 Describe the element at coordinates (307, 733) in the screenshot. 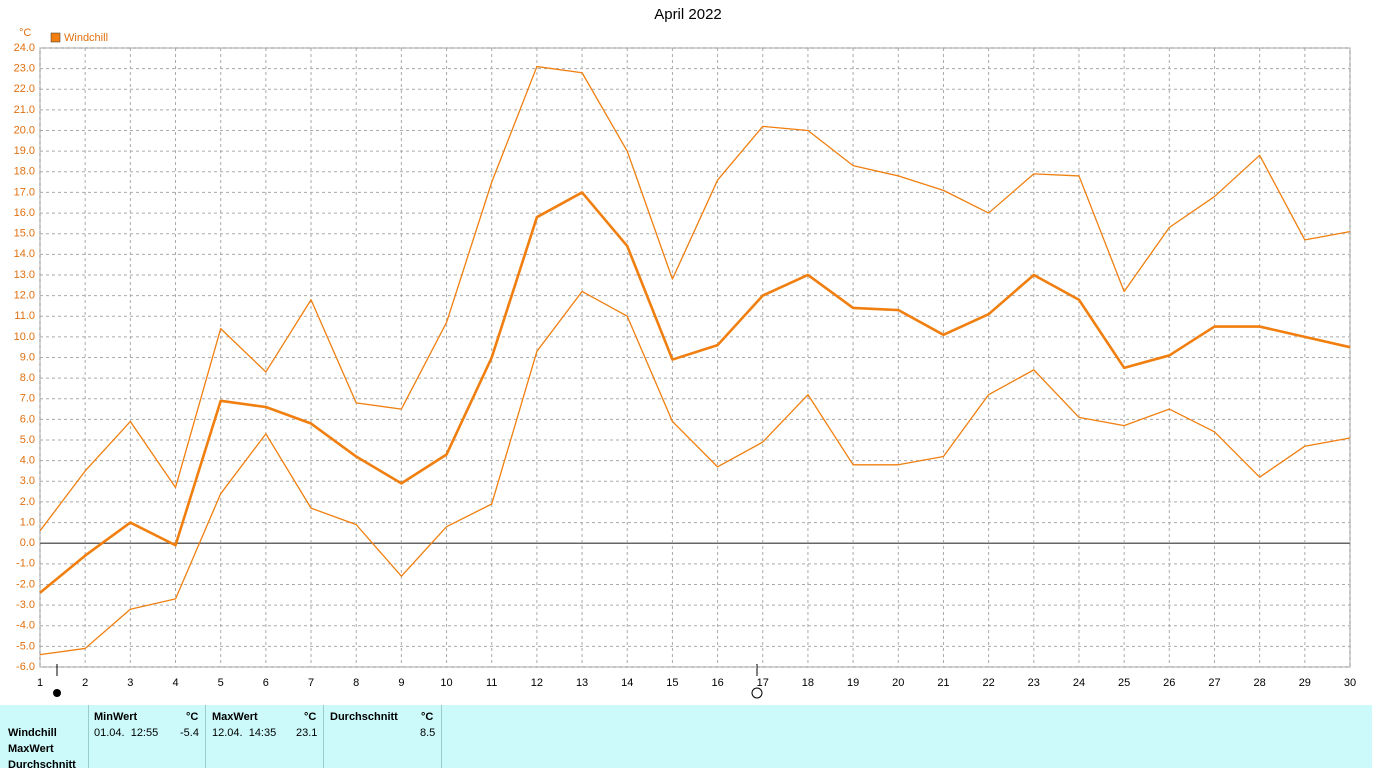

I see `cell: 23.1` at that location.